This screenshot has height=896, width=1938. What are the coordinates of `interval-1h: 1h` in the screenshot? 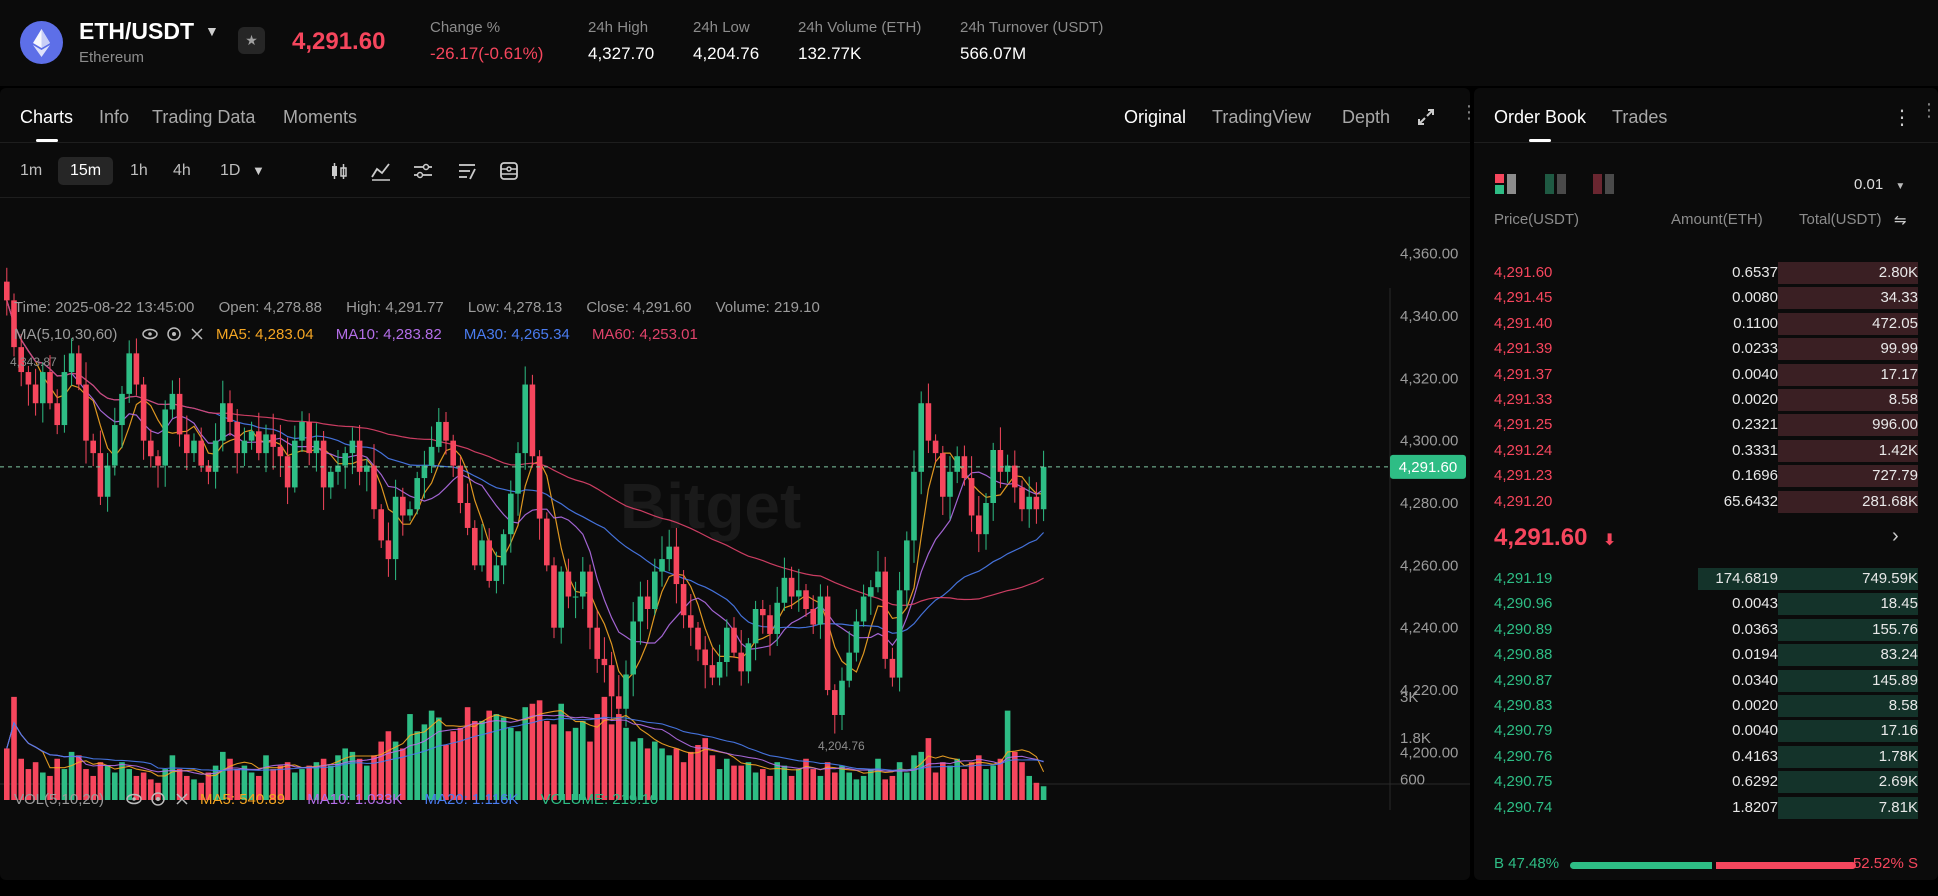 It's located at (139, 170).